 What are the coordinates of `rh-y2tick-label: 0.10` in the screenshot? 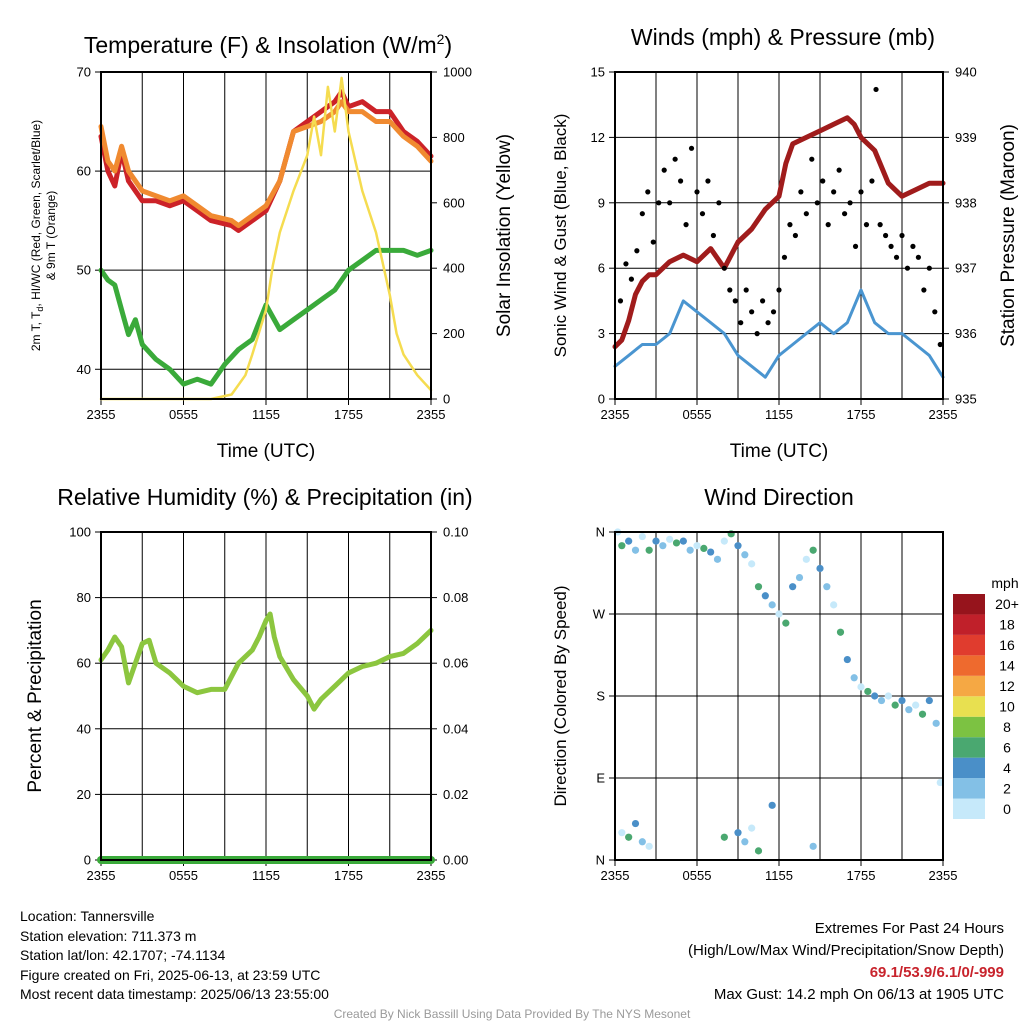 It's located at (455, 532).